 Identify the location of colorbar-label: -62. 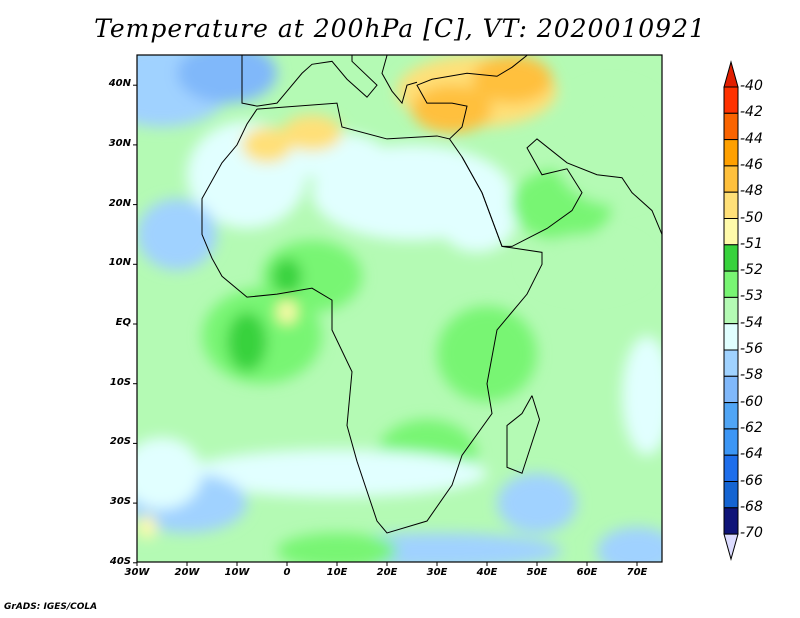
(751, 427).